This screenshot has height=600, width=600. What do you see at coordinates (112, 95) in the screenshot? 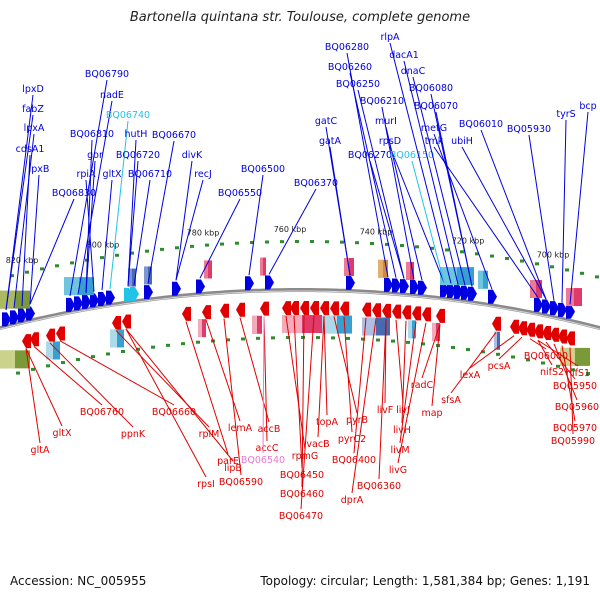
I see `top-gene-label: nadE` at bounding box center [112, 95].